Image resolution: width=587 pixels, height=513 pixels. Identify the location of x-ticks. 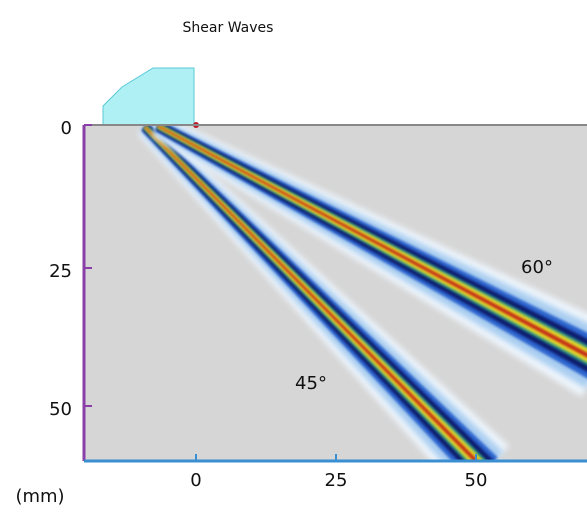
(336, 457).